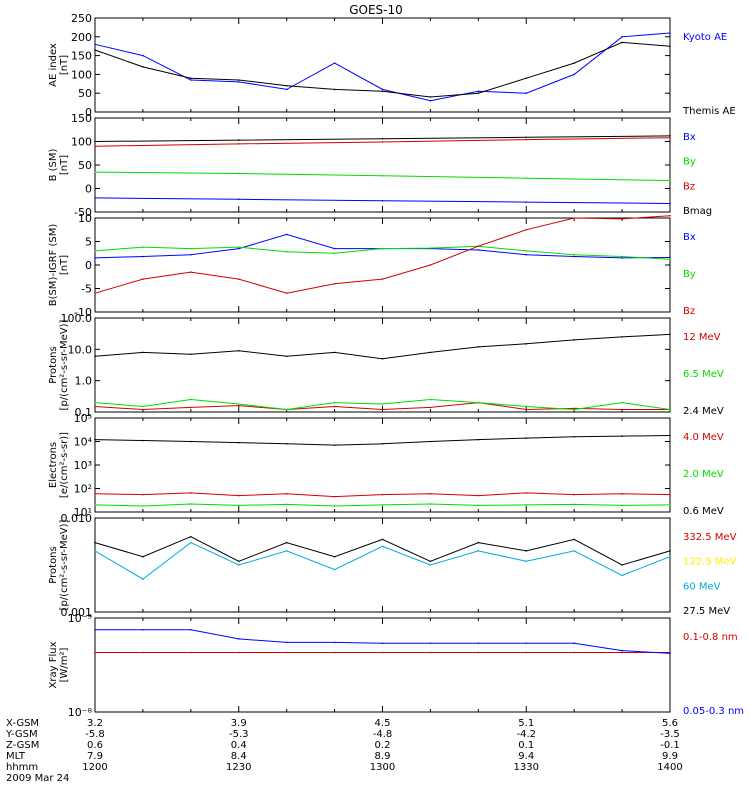 The height and width of the screenshot is (800, 750). I want to click on y-axis-label: Xray Flux[W/m²], so click(59, 664).